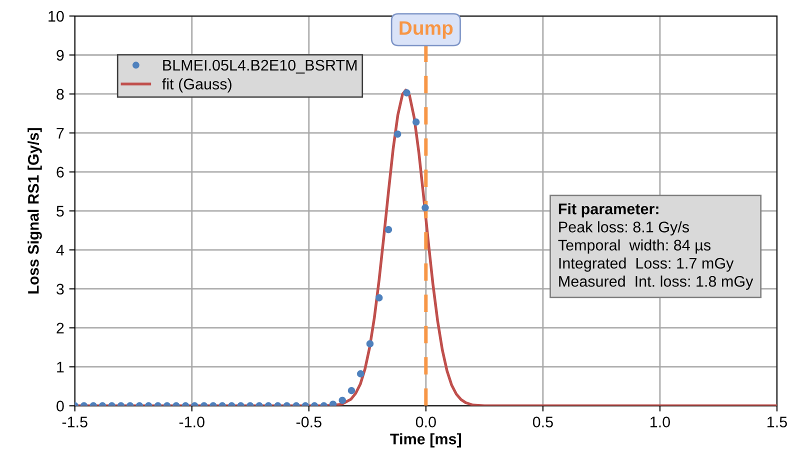  I want to click on x-tick-label: -1.5, so click(75, 422).